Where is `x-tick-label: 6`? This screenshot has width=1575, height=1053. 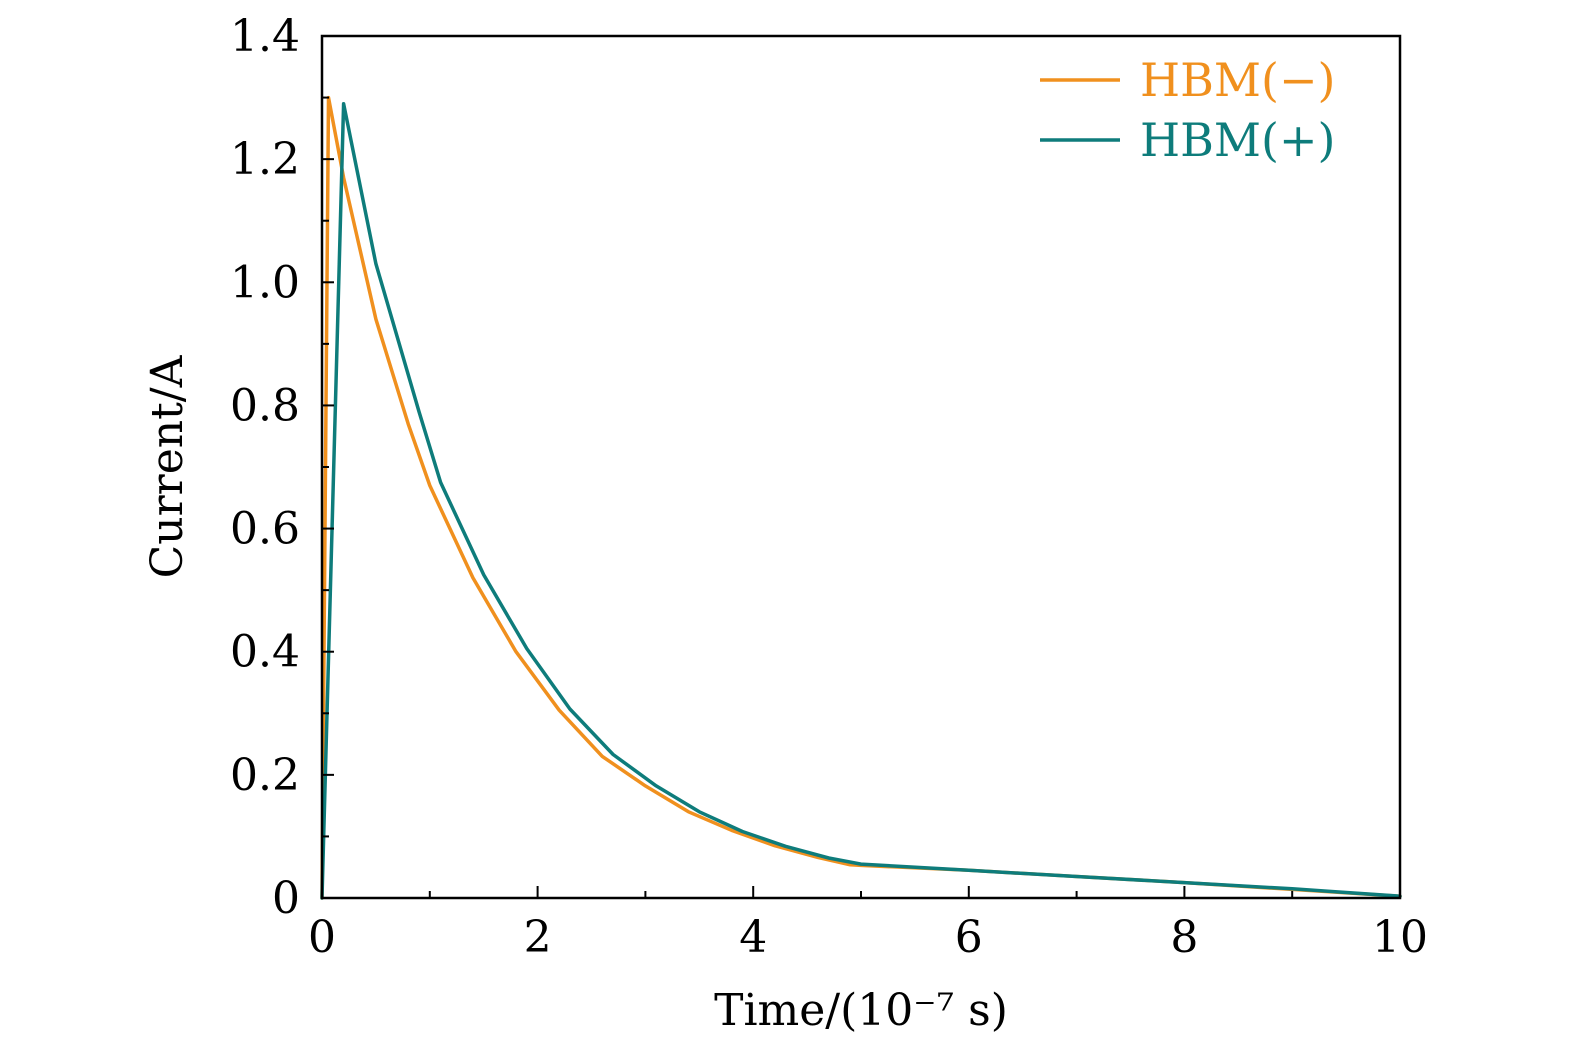 x-tick-label: 6 is located at coordinates (969, 937).